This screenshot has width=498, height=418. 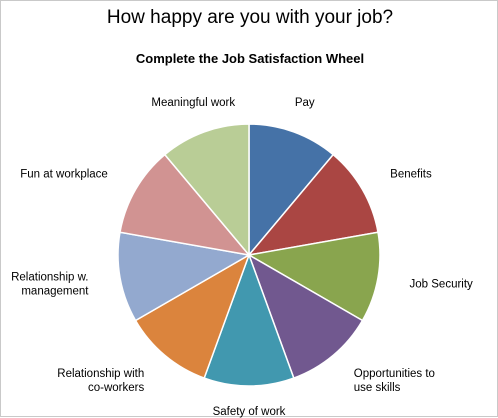 I want to click on slice-label-job-security: Job Security, so click(x=442, y=284).